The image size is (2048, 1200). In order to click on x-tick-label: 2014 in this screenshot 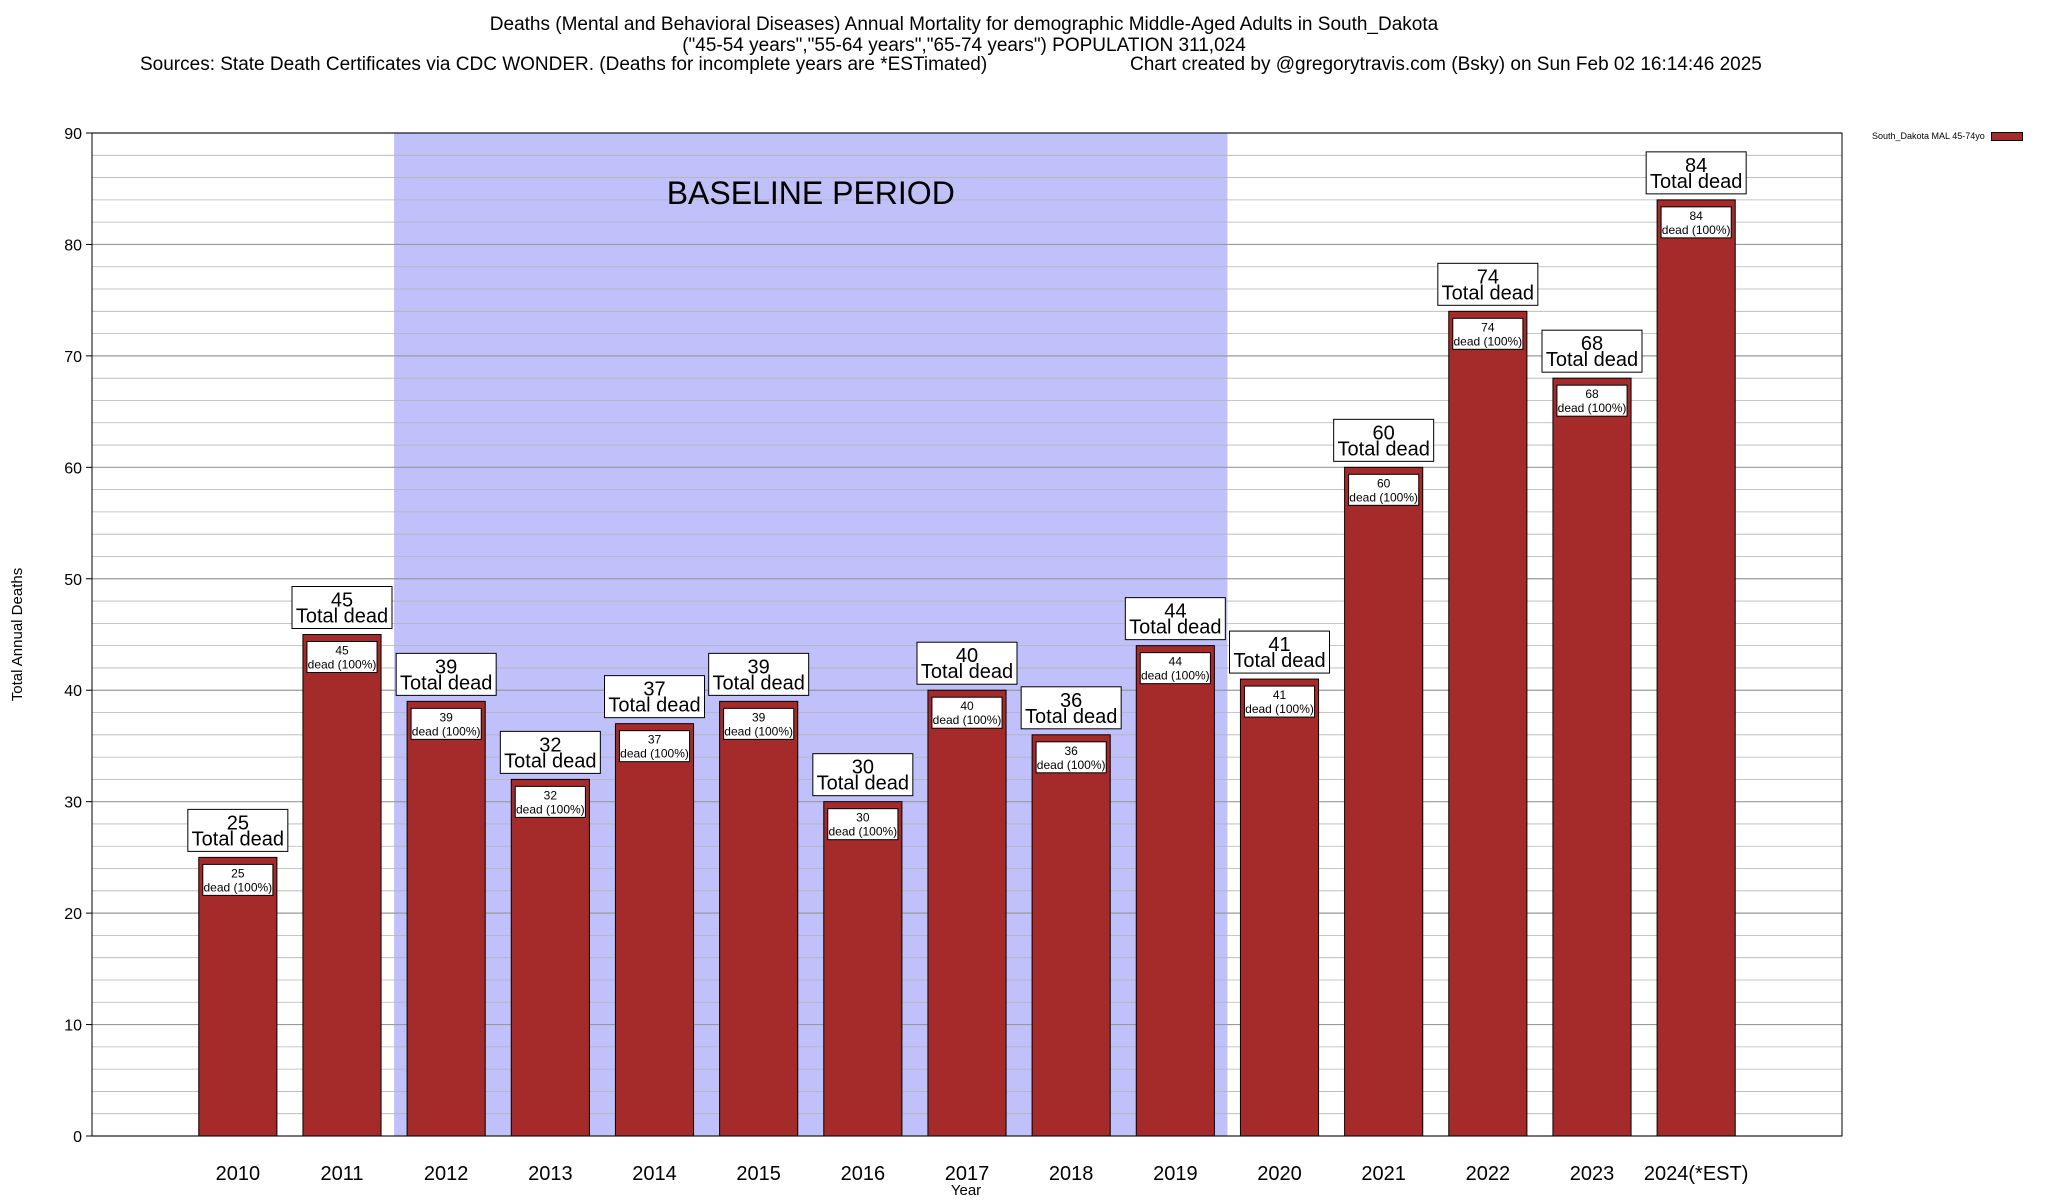, I will do `click(654, 1174)`.